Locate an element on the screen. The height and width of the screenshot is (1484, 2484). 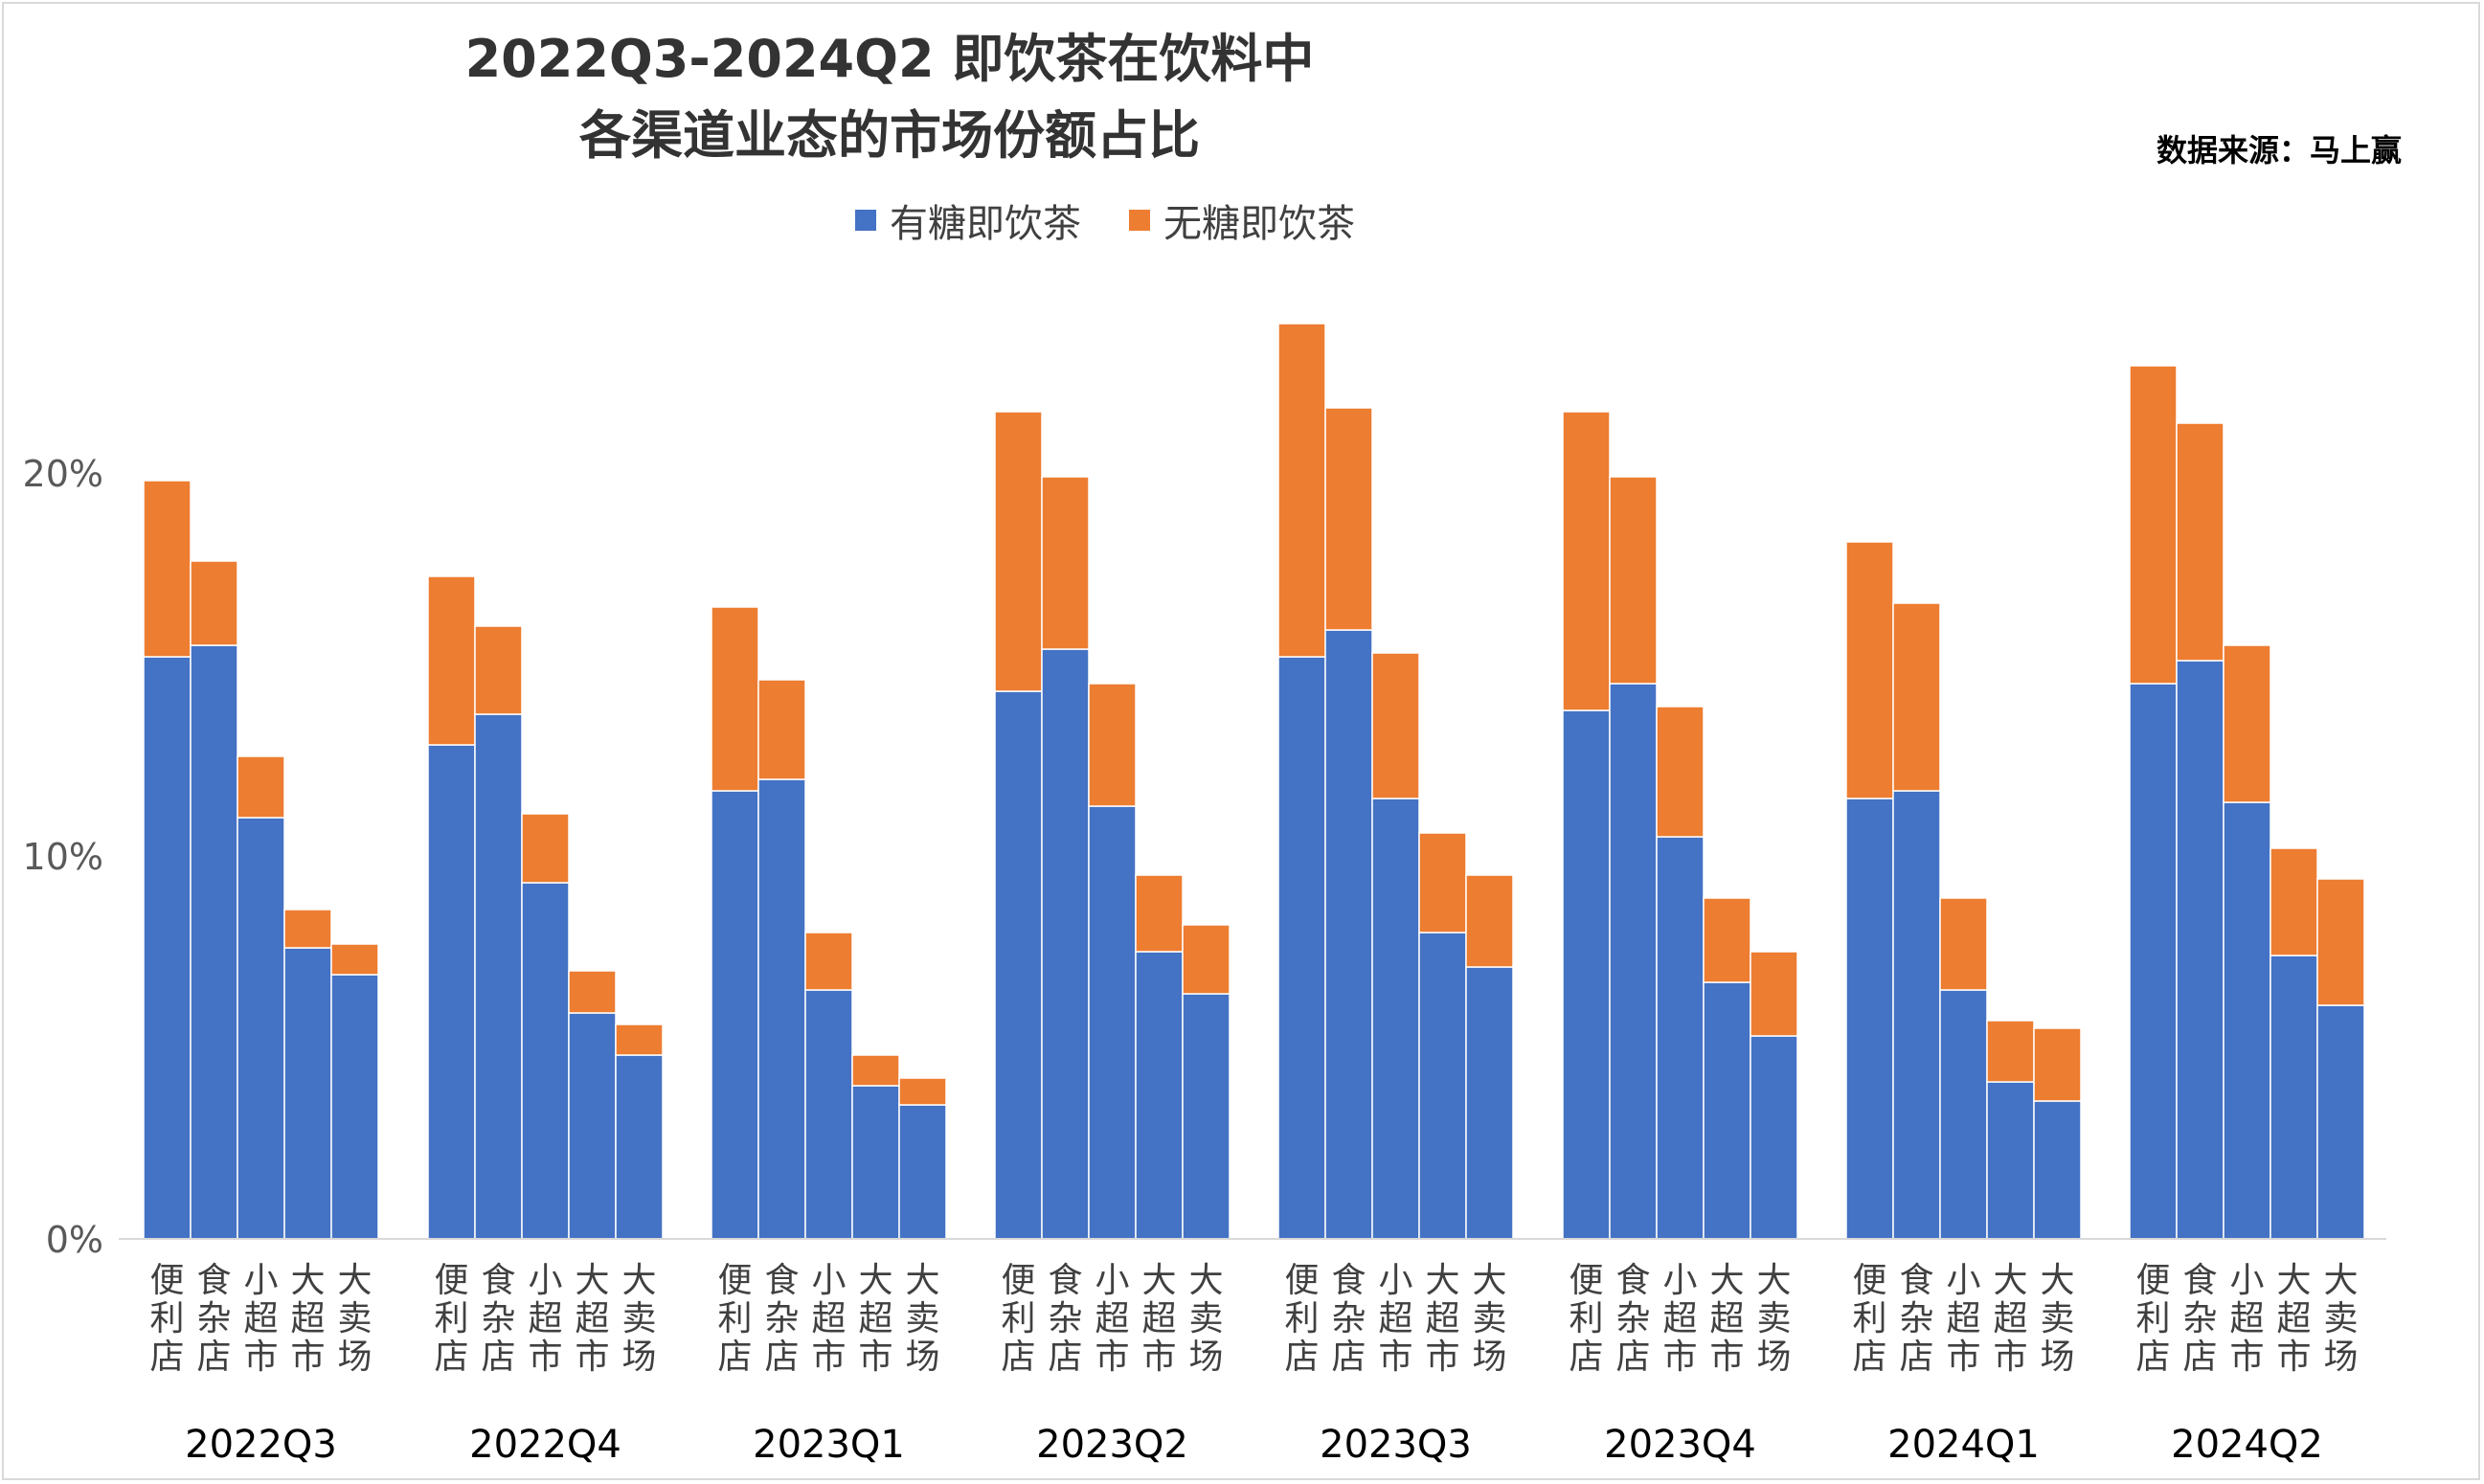
legend-label-sugar-free: 无糖即饮茶 is located at coordinates (1259, 224).